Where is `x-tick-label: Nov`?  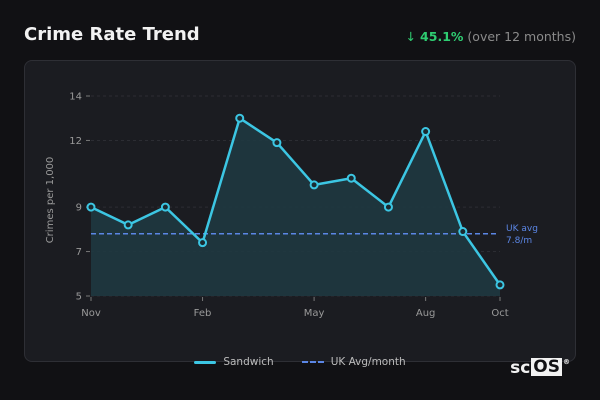
x-tick-label: Nov is located at coordinates (91, 313).